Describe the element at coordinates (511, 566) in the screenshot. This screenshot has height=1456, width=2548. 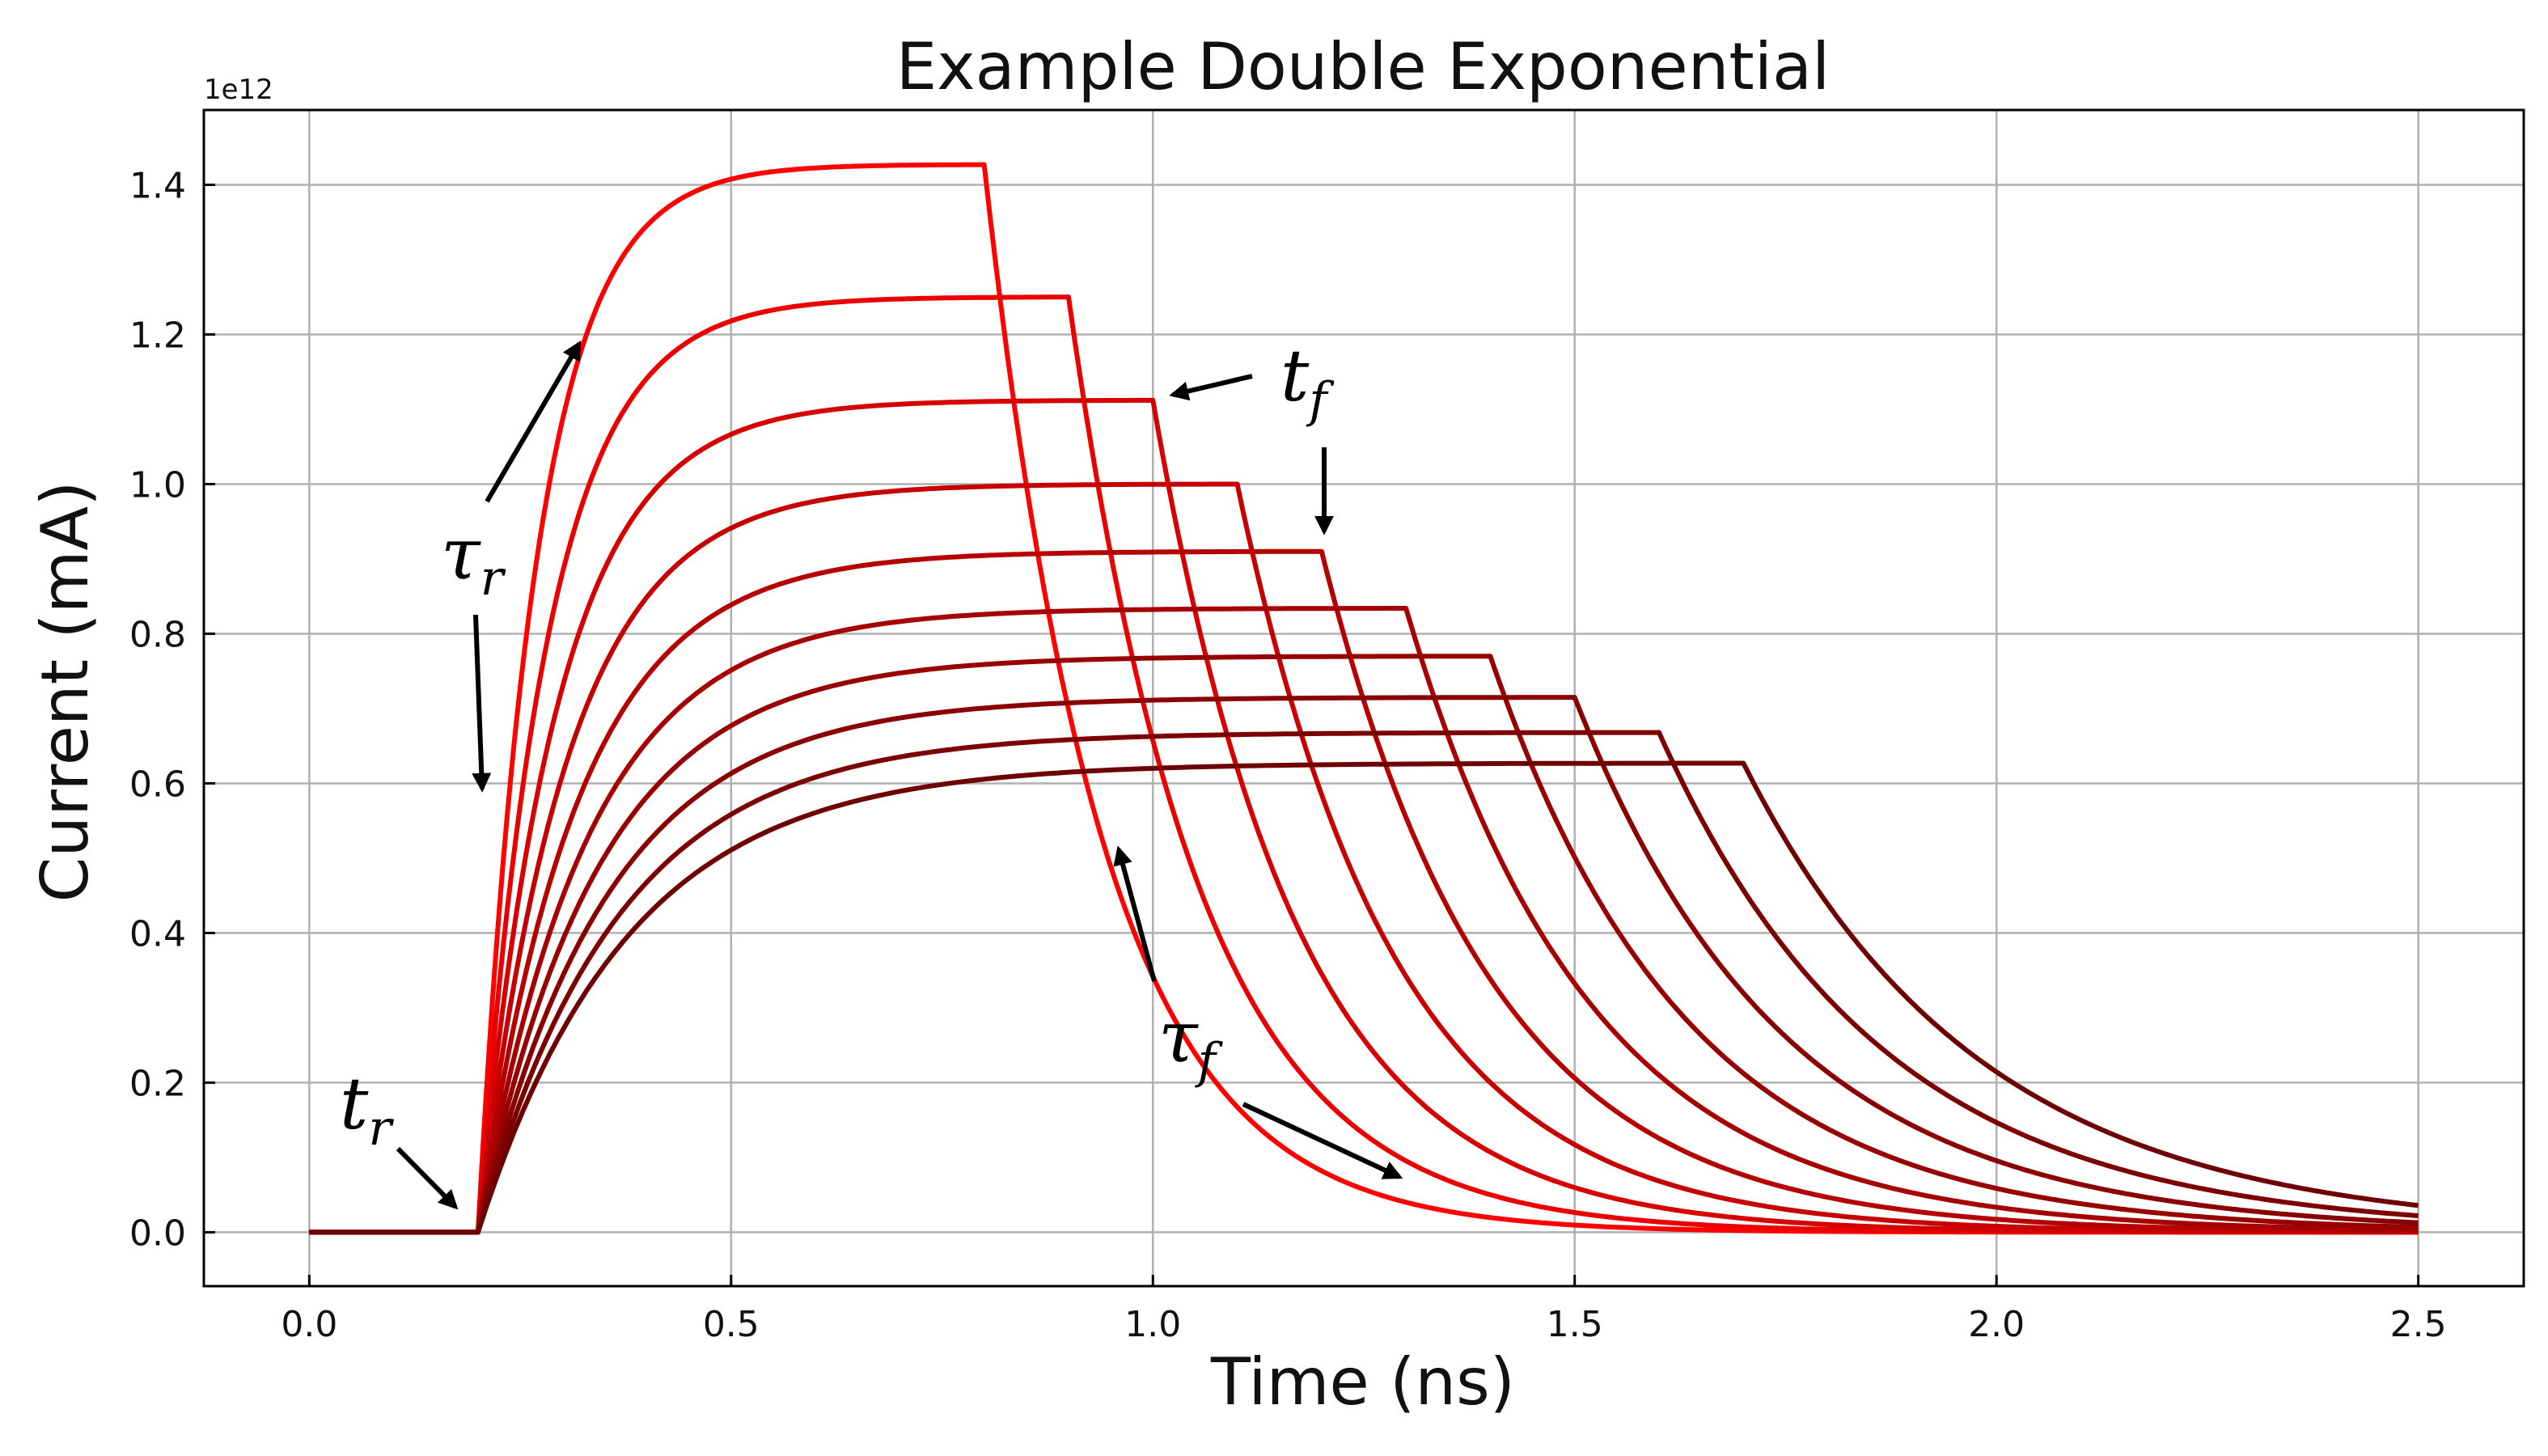
I see `annotation-tau-r: τr` at that location.